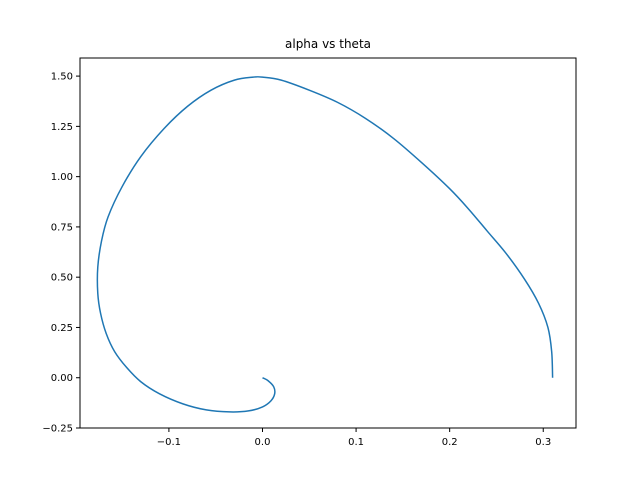  I want to click on y-tick-label: 0.50, so click(62, 278).